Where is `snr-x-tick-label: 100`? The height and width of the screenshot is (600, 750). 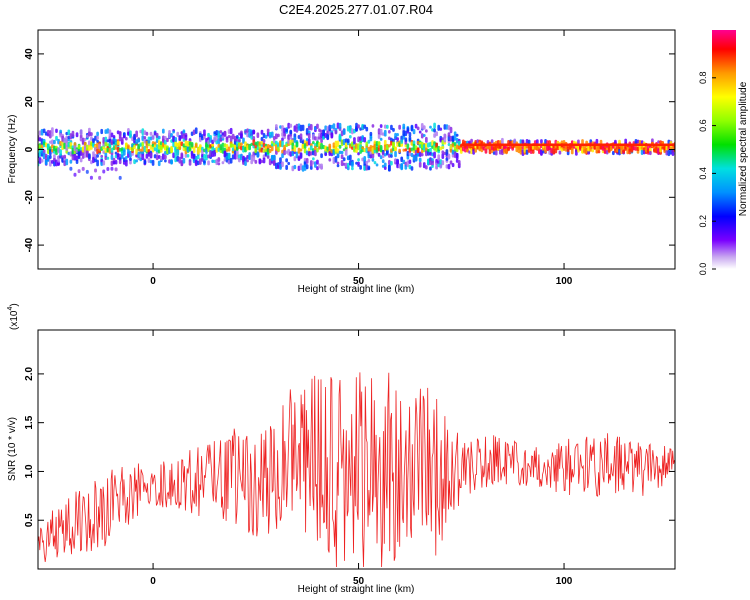 snr-x-tick-label: 100 is located at coordinates (564, 581).